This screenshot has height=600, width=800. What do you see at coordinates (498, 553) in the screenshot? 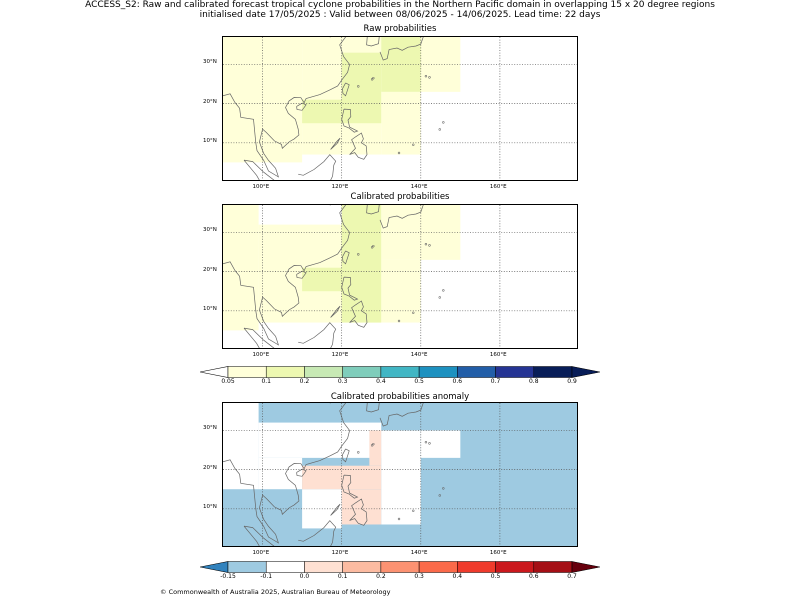
I see `anomaly-lon-tick-label: 160°E` at bounding box center [498, 553].